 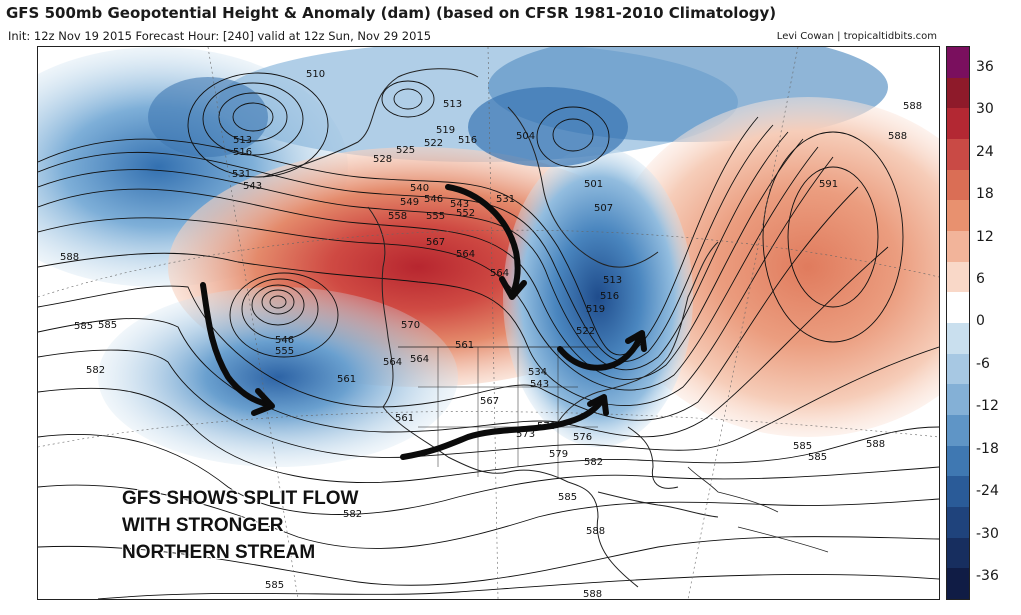 I want to click on contour-label: 534, so click(x=537, y=372).